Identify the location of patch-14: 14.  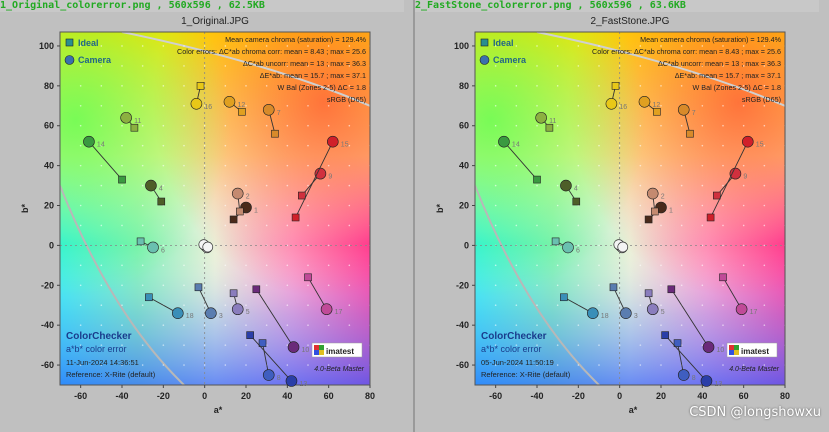
(104, 159).